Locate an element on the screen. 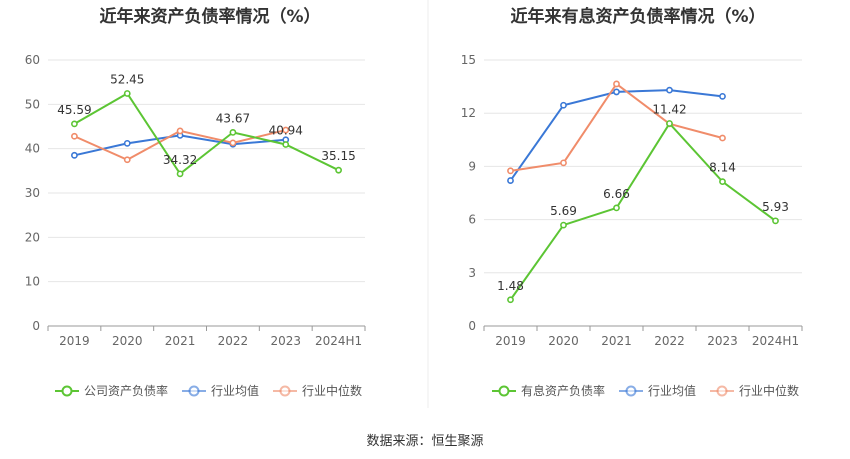  y-tick-label: 15 is located at coordinates (468, 60).